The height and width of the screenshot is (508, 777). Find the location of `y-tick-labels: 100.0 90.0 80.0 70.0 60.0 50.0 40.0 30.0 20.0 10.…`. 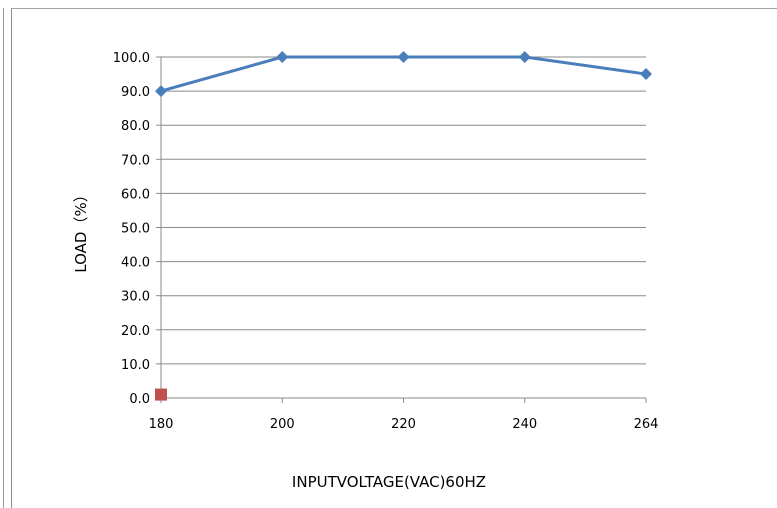

y-tick-labels: 100.0 90.0 80.0 70.0 60.0 50.0 40.0 30.0 20.0 10.… is located at coordinates (131, 229).